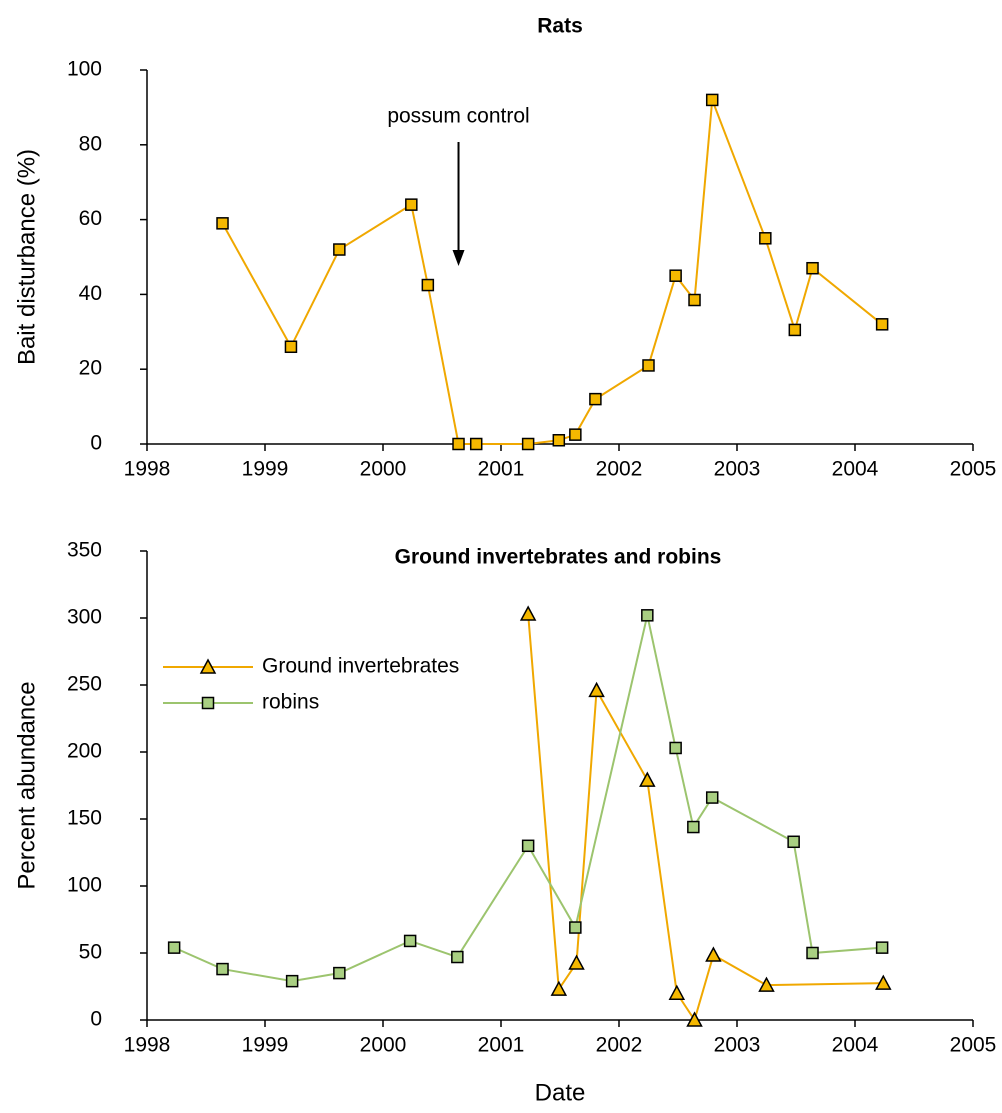 This screenshot has width=1002, height=1113. What do you see at coordinates (26, 785) in the screenshot?
I see `y-axis-label: Percent abundance` at bounding box center [26, 785].